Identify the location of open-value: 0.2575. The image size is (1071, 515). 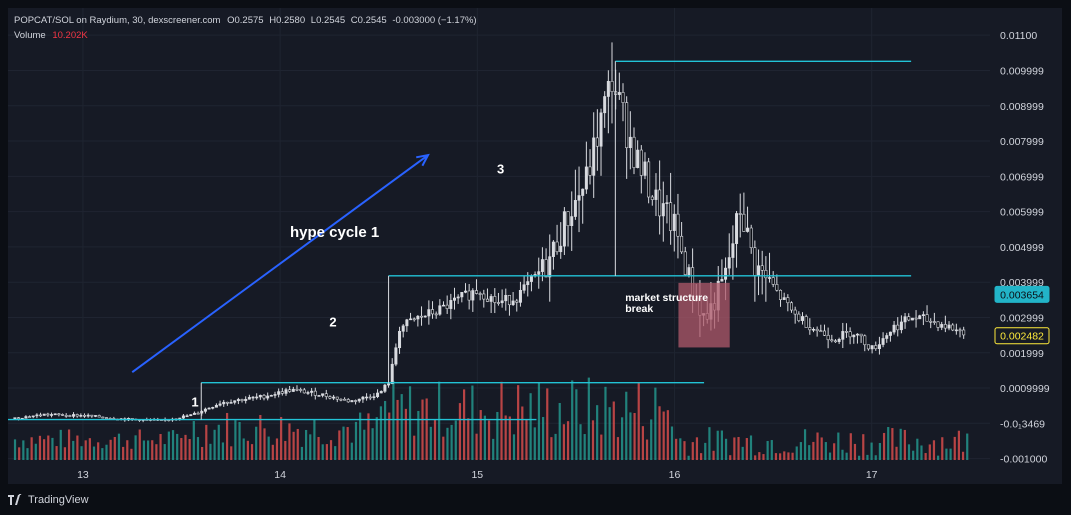
(249, 20).